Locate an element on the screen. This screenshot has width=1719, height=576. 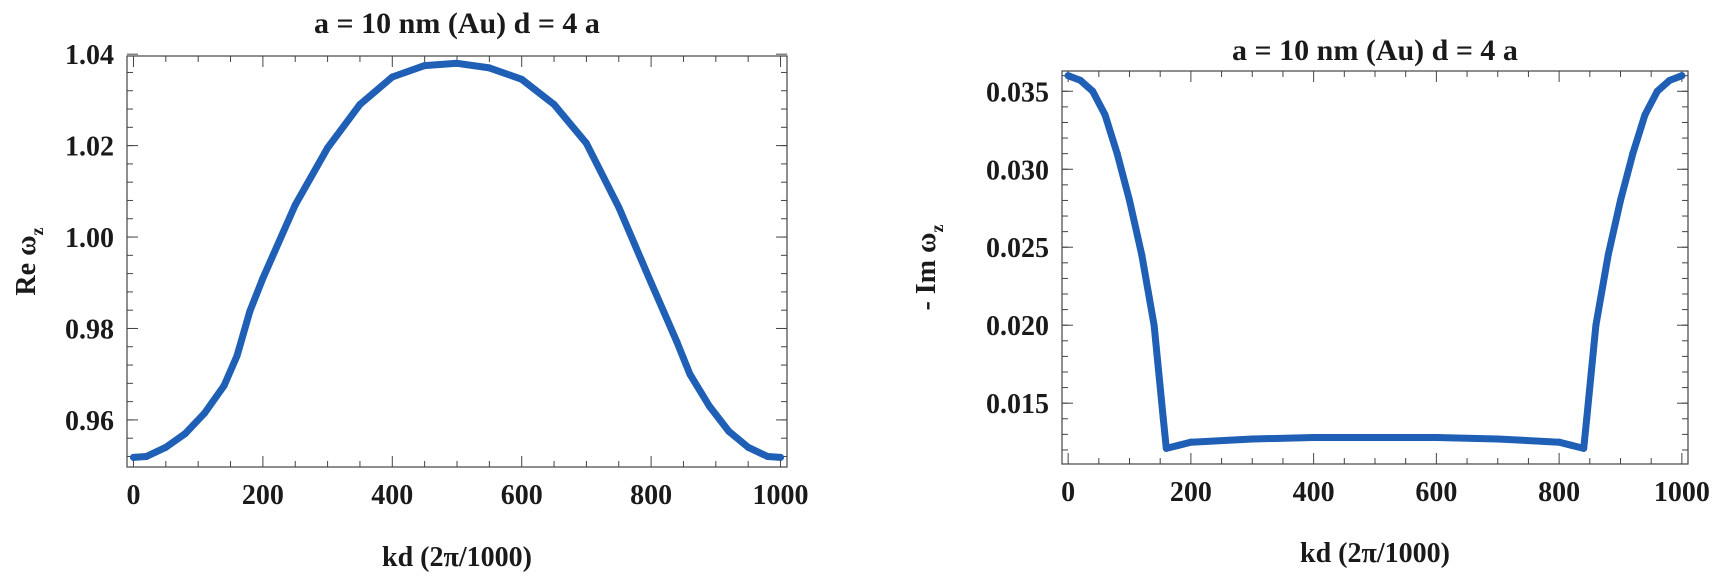
y-axis-label-main: Re ω is located at coordinates (26, 265).